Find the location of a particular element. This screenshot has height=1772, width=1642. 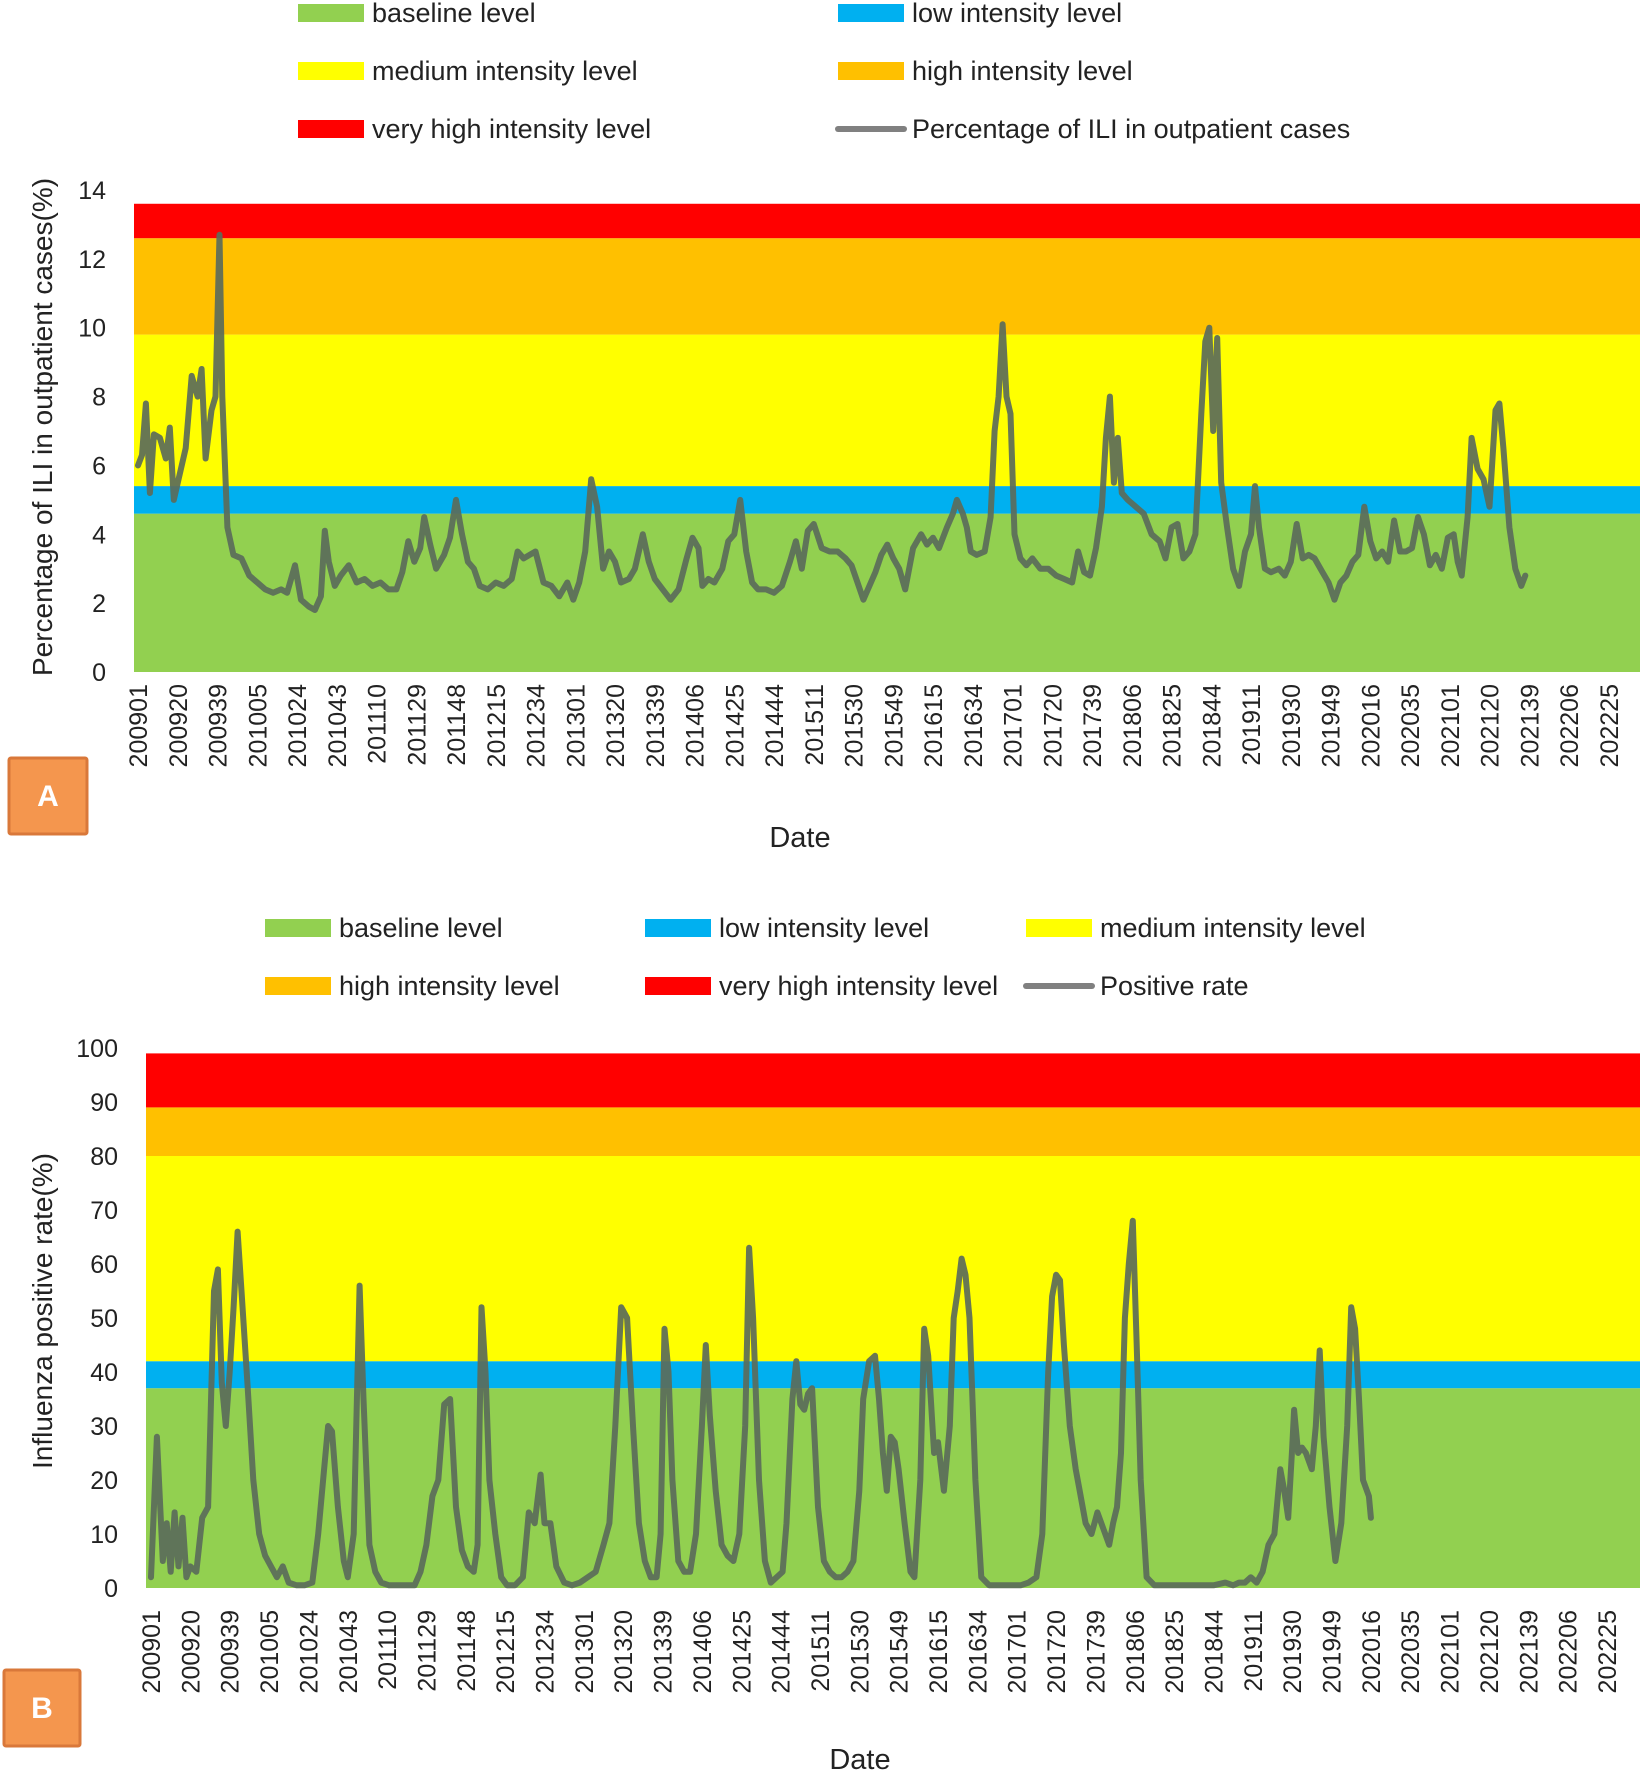

x-tick-label: 201110 is located at coordinates (388, 1650).